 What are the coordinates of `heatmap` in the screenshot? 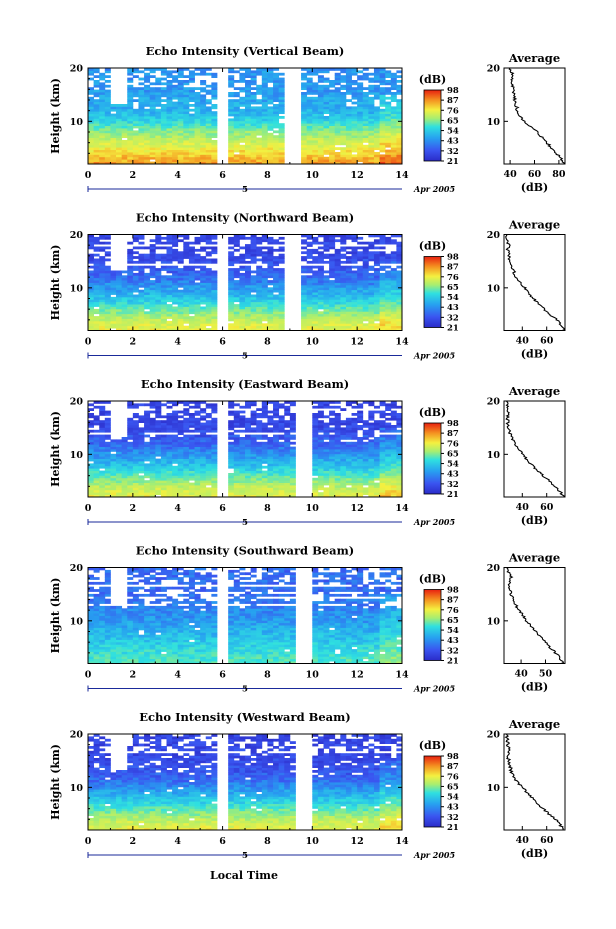 It's located at (245, 116).